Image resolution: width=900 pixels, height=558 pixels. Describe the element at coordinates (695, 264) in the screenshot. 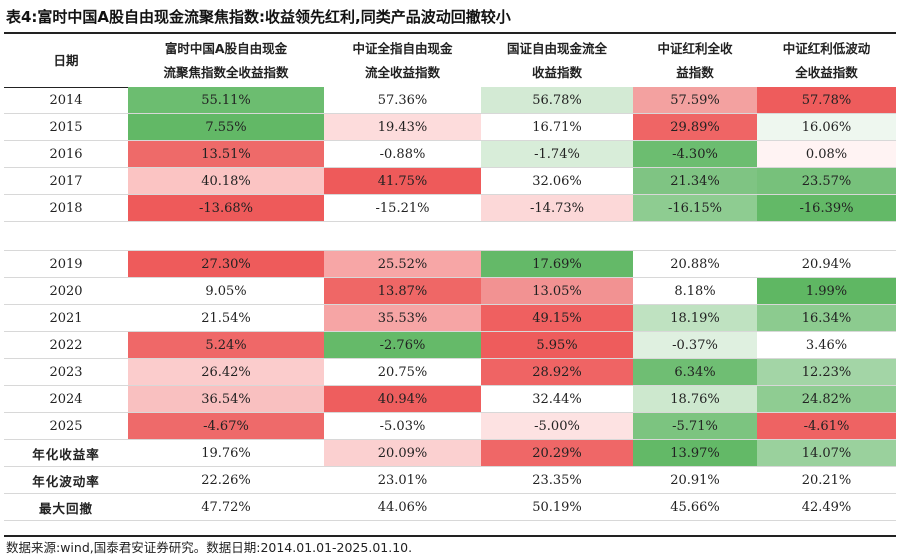

I see `value-cell: 20.88%` at that location.